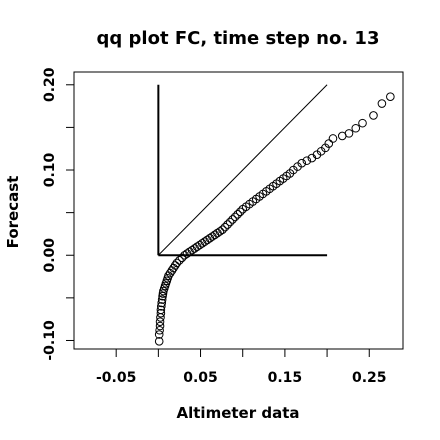  I want to click on y-tick-label: -0.10, so click(50, 340).